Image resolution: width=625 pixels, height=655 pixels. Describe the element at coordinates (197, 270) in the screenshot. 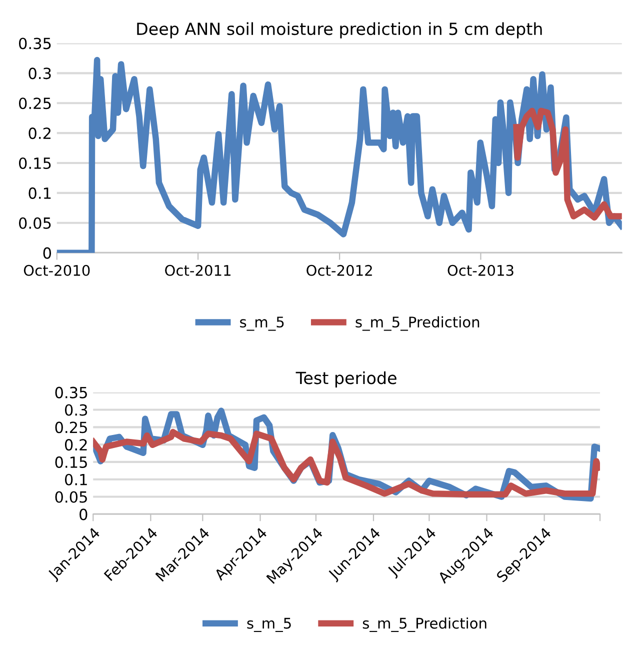

I see `x-tick-label: Oct-2011` at that location.